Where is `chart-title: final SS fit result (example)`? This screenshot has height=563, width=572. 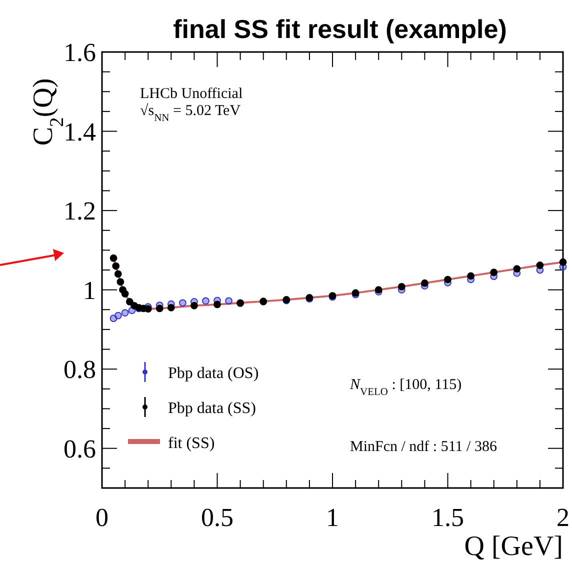 chart-title: final SS fit result (example) is located at coordinates (340, 29).